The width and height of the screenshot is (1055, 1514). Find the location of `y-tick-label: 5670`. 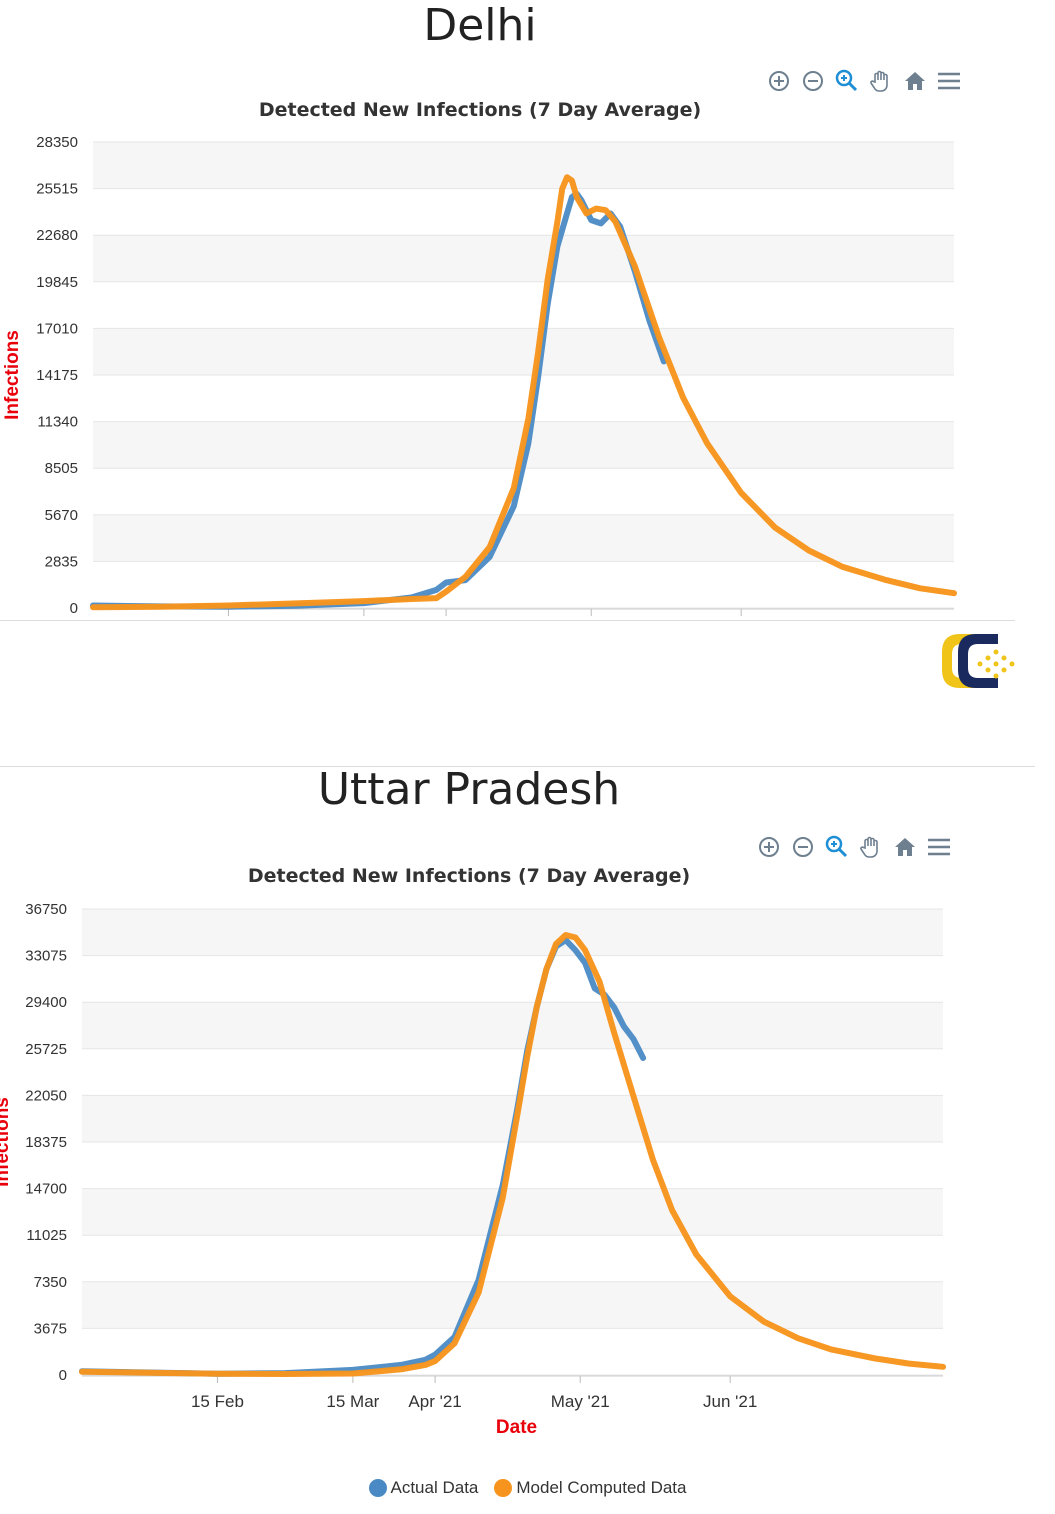

y-tick-label: 5670 is located at coordinates (61, 515).